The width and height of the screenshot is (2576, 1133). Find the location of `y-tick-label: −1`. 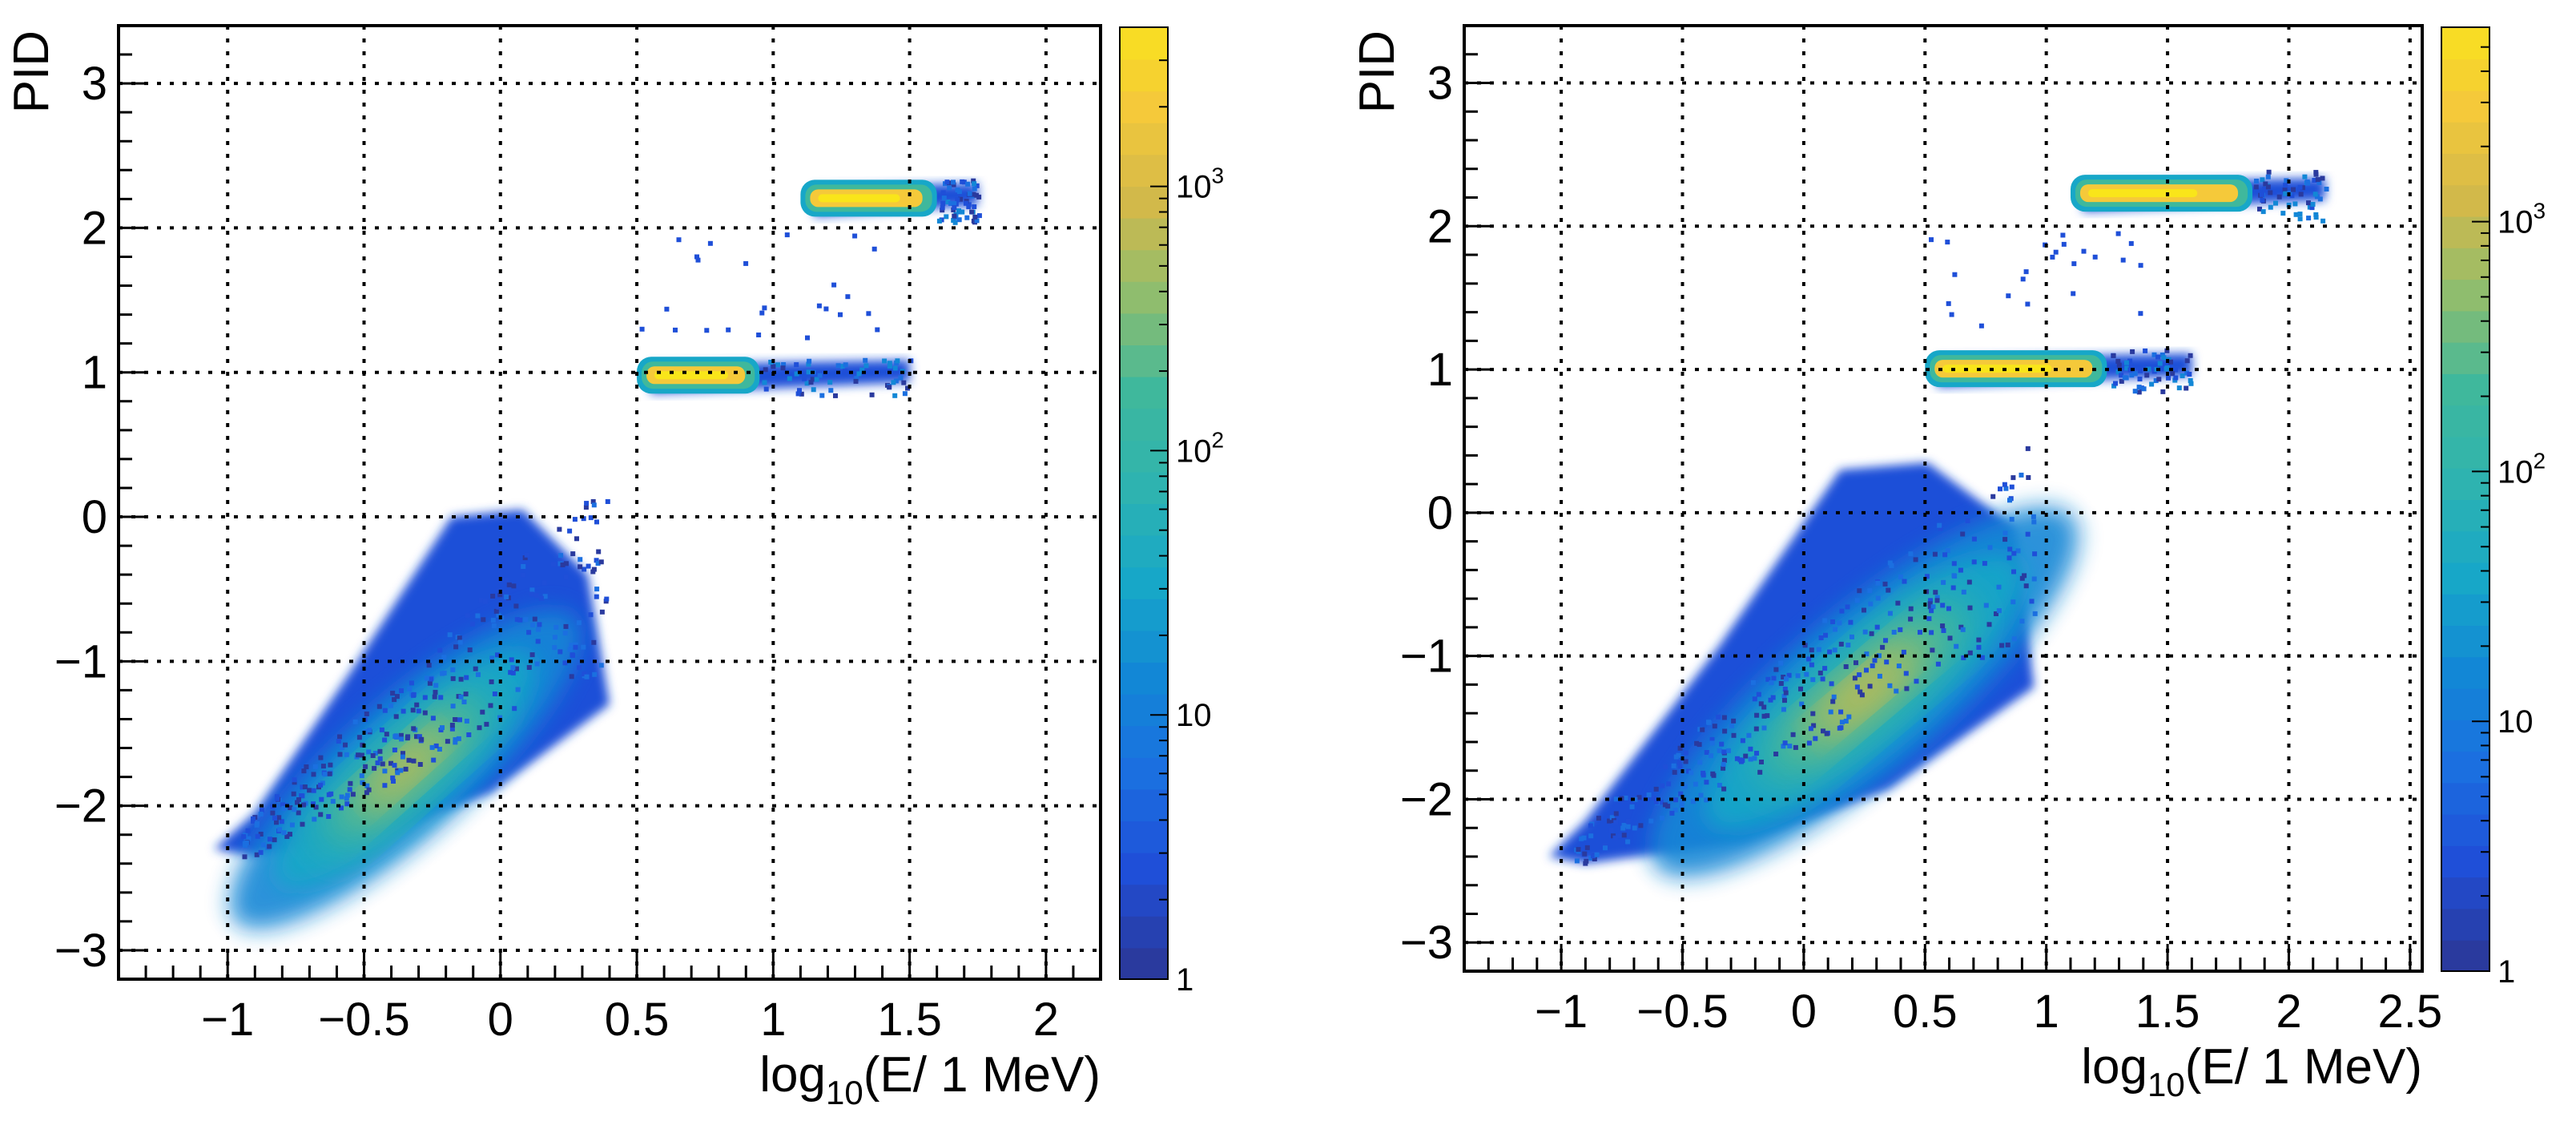

y-tick-label: −1 is located at coordinates (1426, 657).